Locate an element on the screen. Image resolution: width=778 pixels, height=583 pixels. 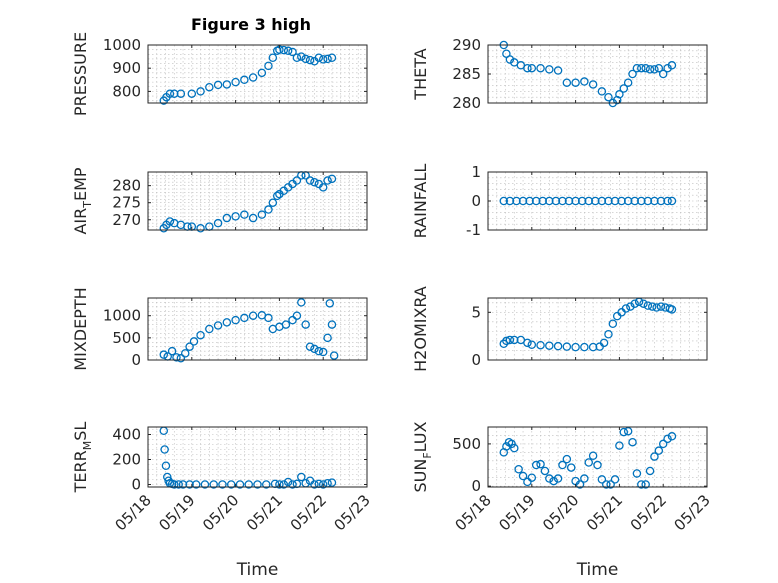
y-tick-label: 1 is located at coordinates (476, 172).